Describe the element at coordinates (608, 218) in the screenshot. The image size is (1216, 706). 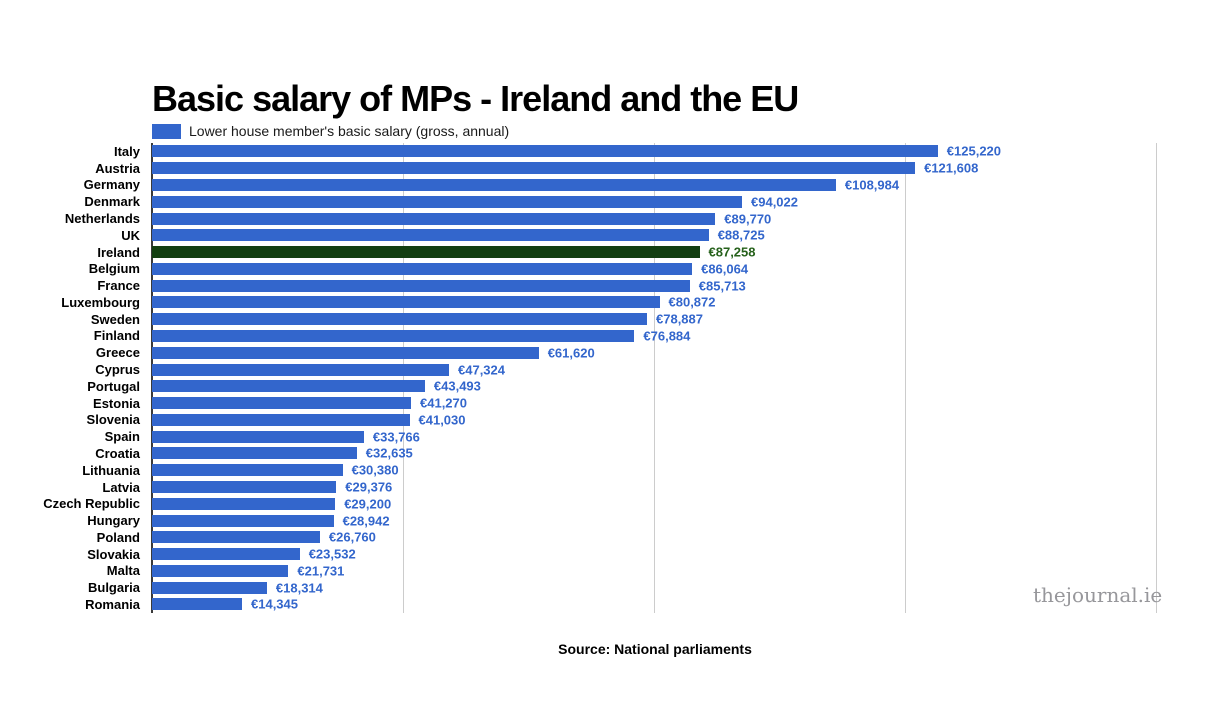
I see `bar-row: Netherlands €89,770` at that location.